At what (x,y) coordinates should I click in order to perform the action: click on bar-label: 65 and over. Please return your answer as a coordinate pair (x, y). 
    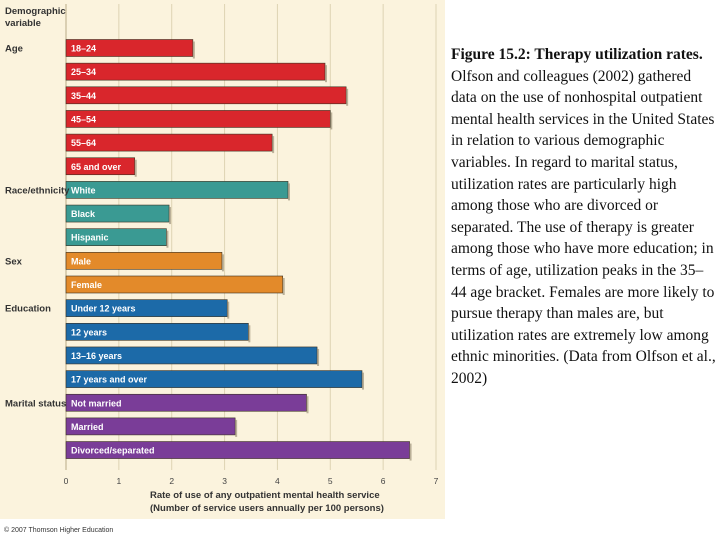
    Looking at the image, I should click on (96, 167).